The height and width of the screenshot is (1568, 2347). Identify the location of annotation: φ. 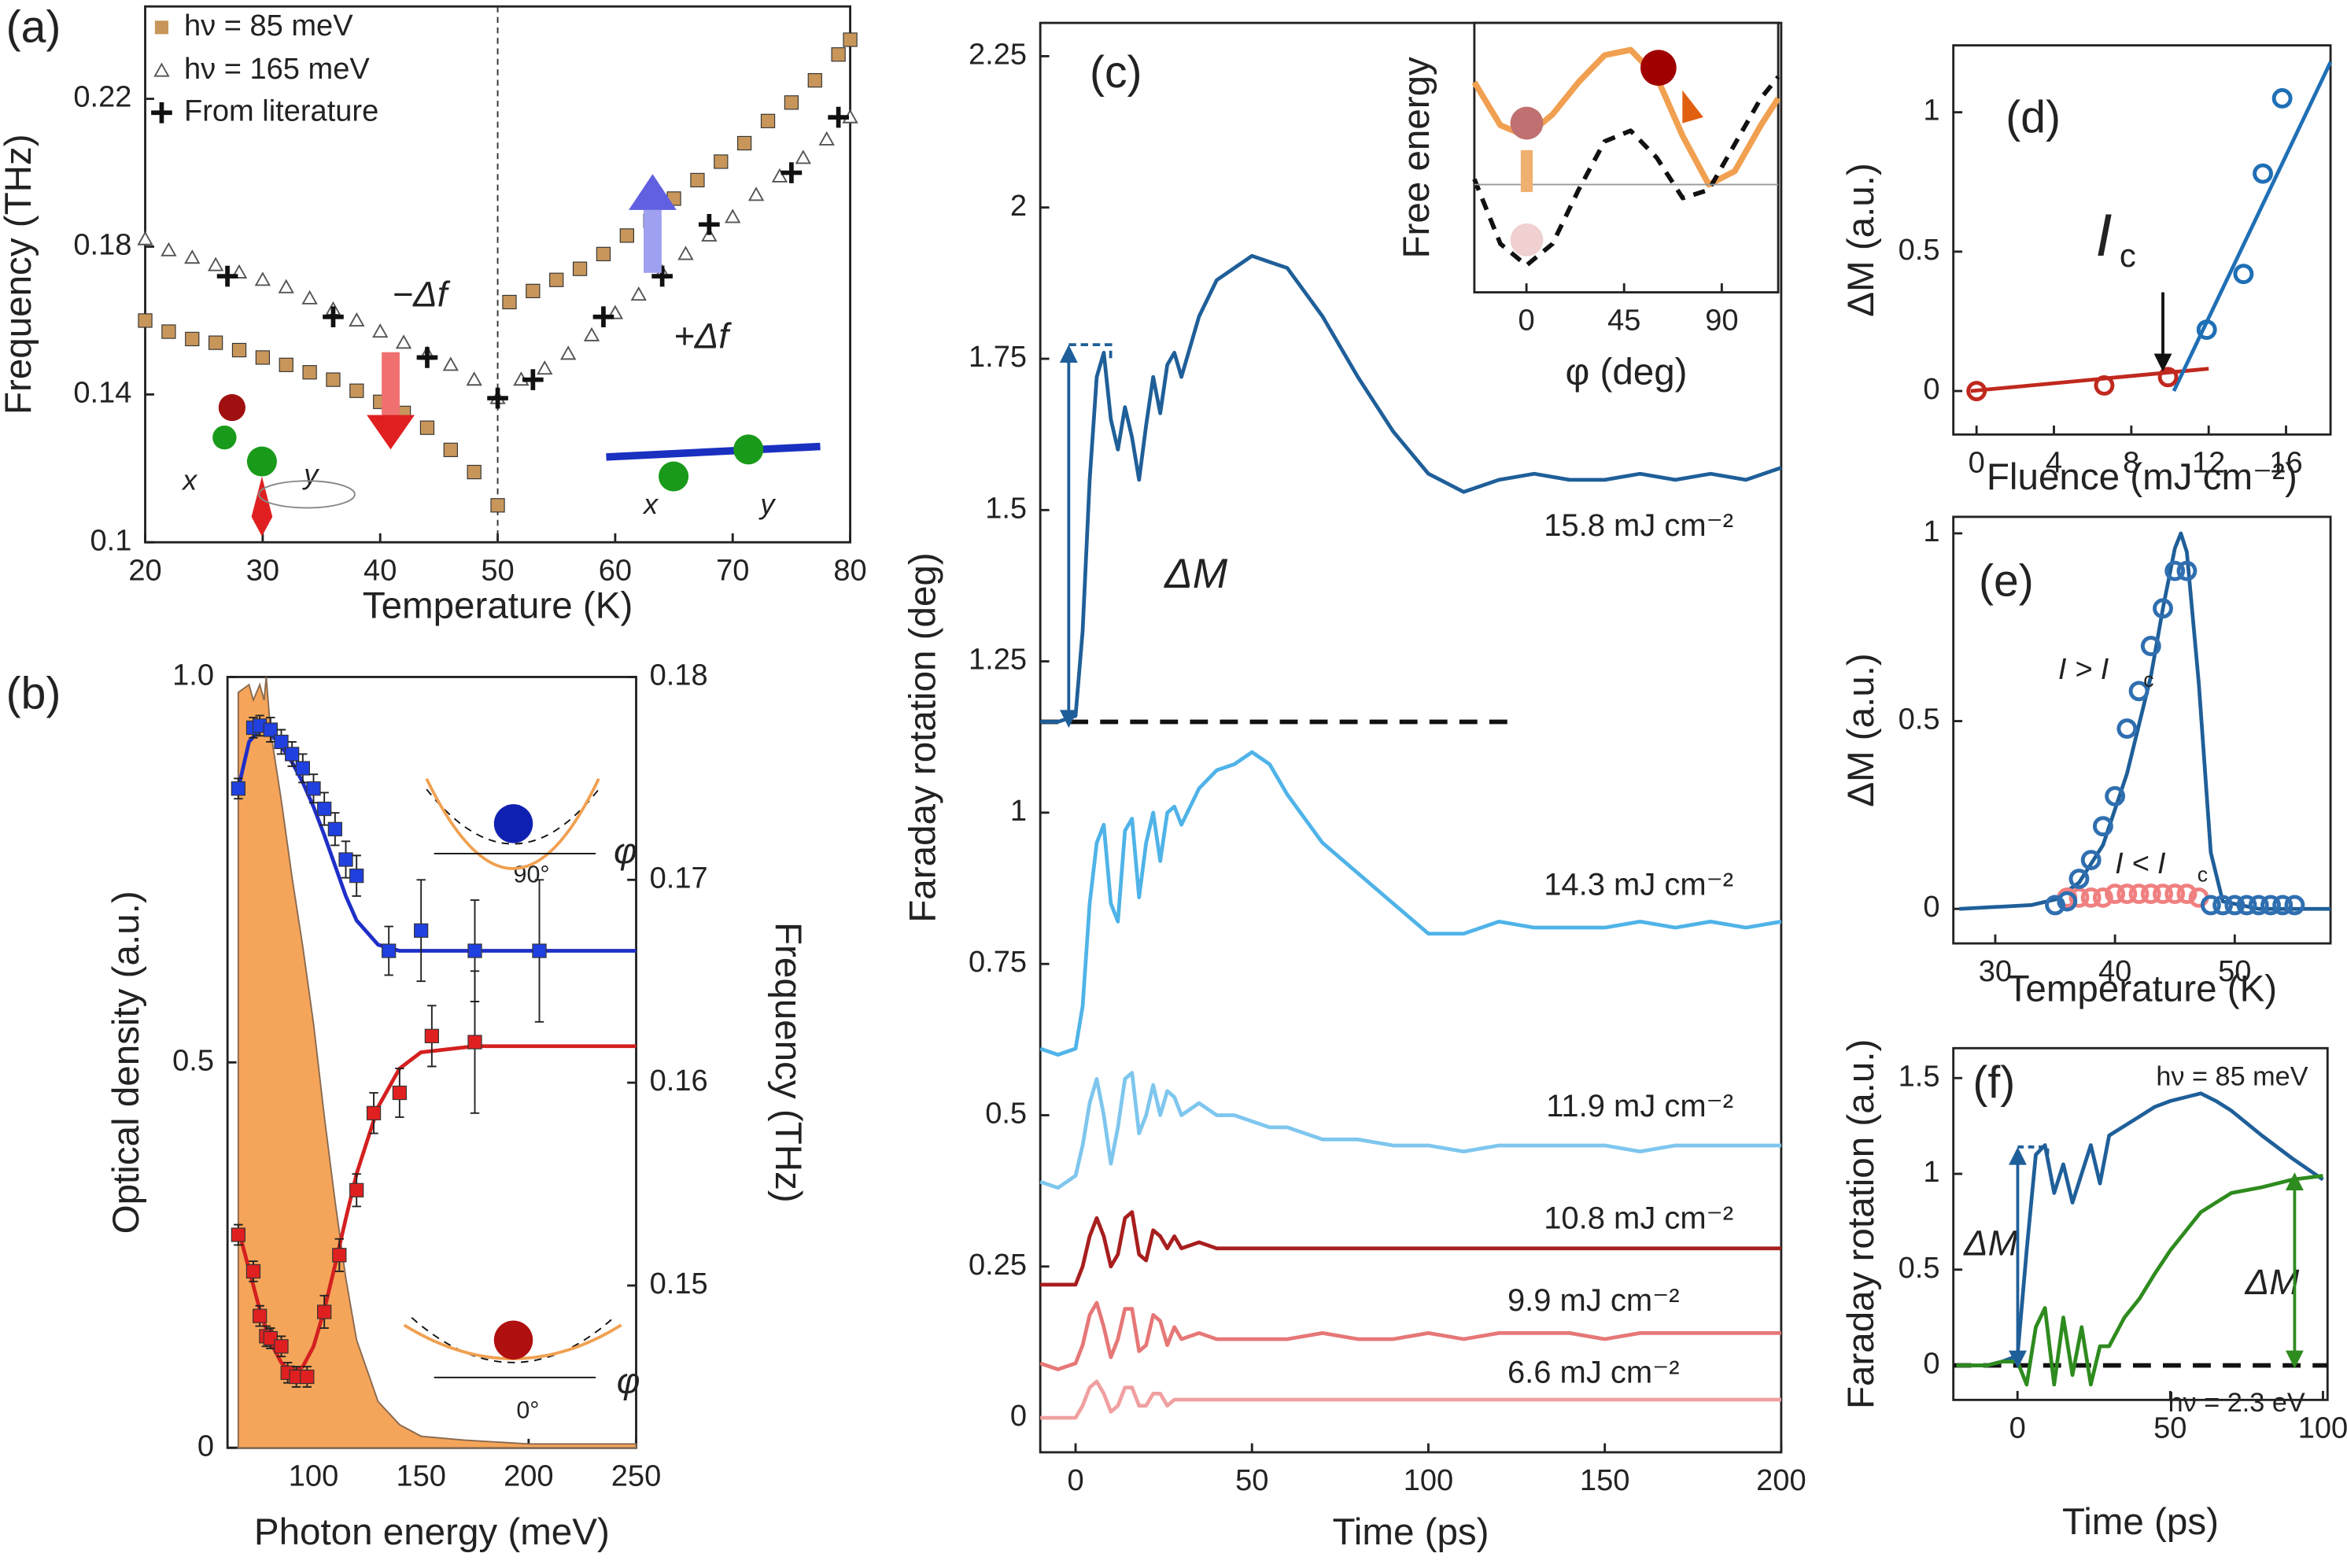
(625, 851).